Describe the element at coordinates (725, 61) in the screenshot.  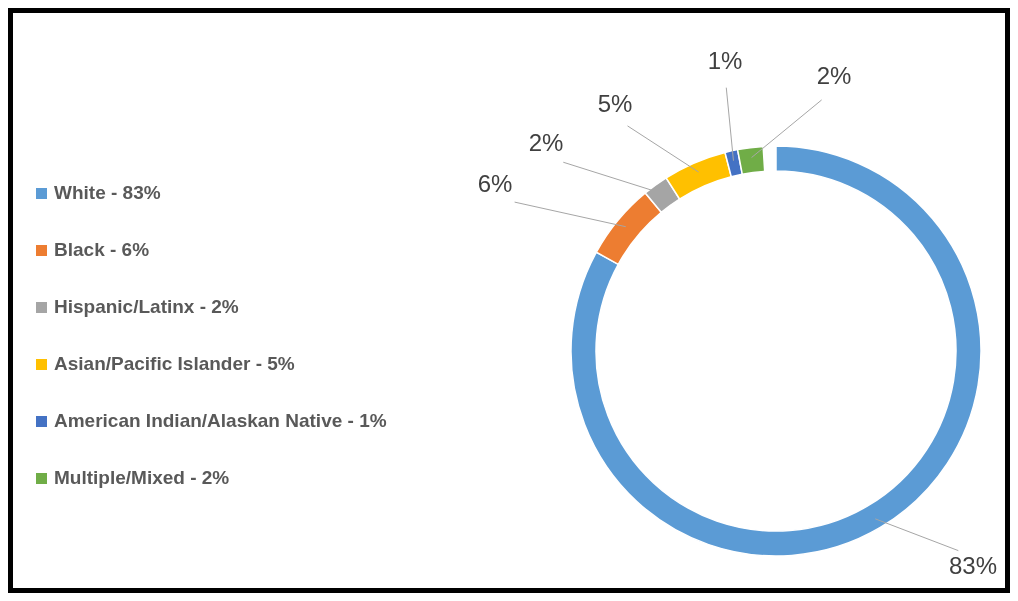
I see `data-label: 1%` at that location.